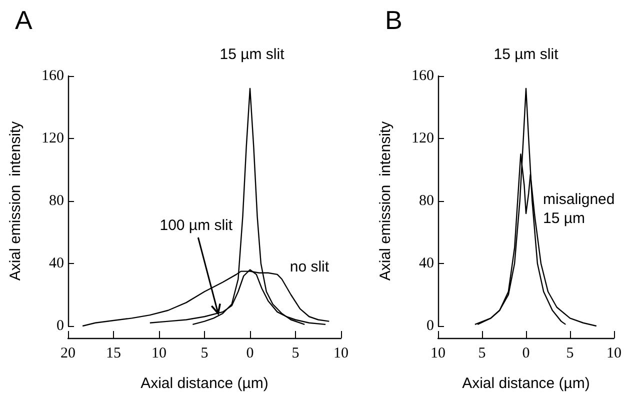  What do you see at coordinates (581, 208) in the screenshot?
I see `annotation: misaligned 15 µm` at bounding box center [581, 208].